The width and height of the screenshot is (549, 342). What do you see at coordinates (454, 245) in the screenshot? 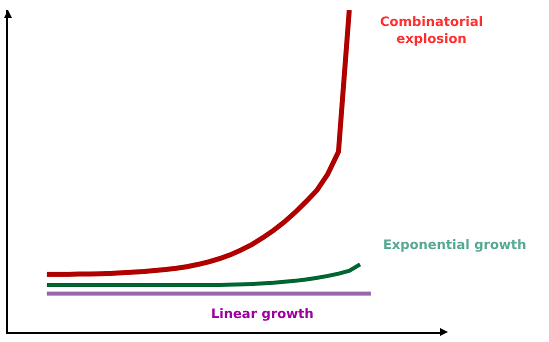
I see `series-label: Exponential growth` at bounding box center [454, 245].